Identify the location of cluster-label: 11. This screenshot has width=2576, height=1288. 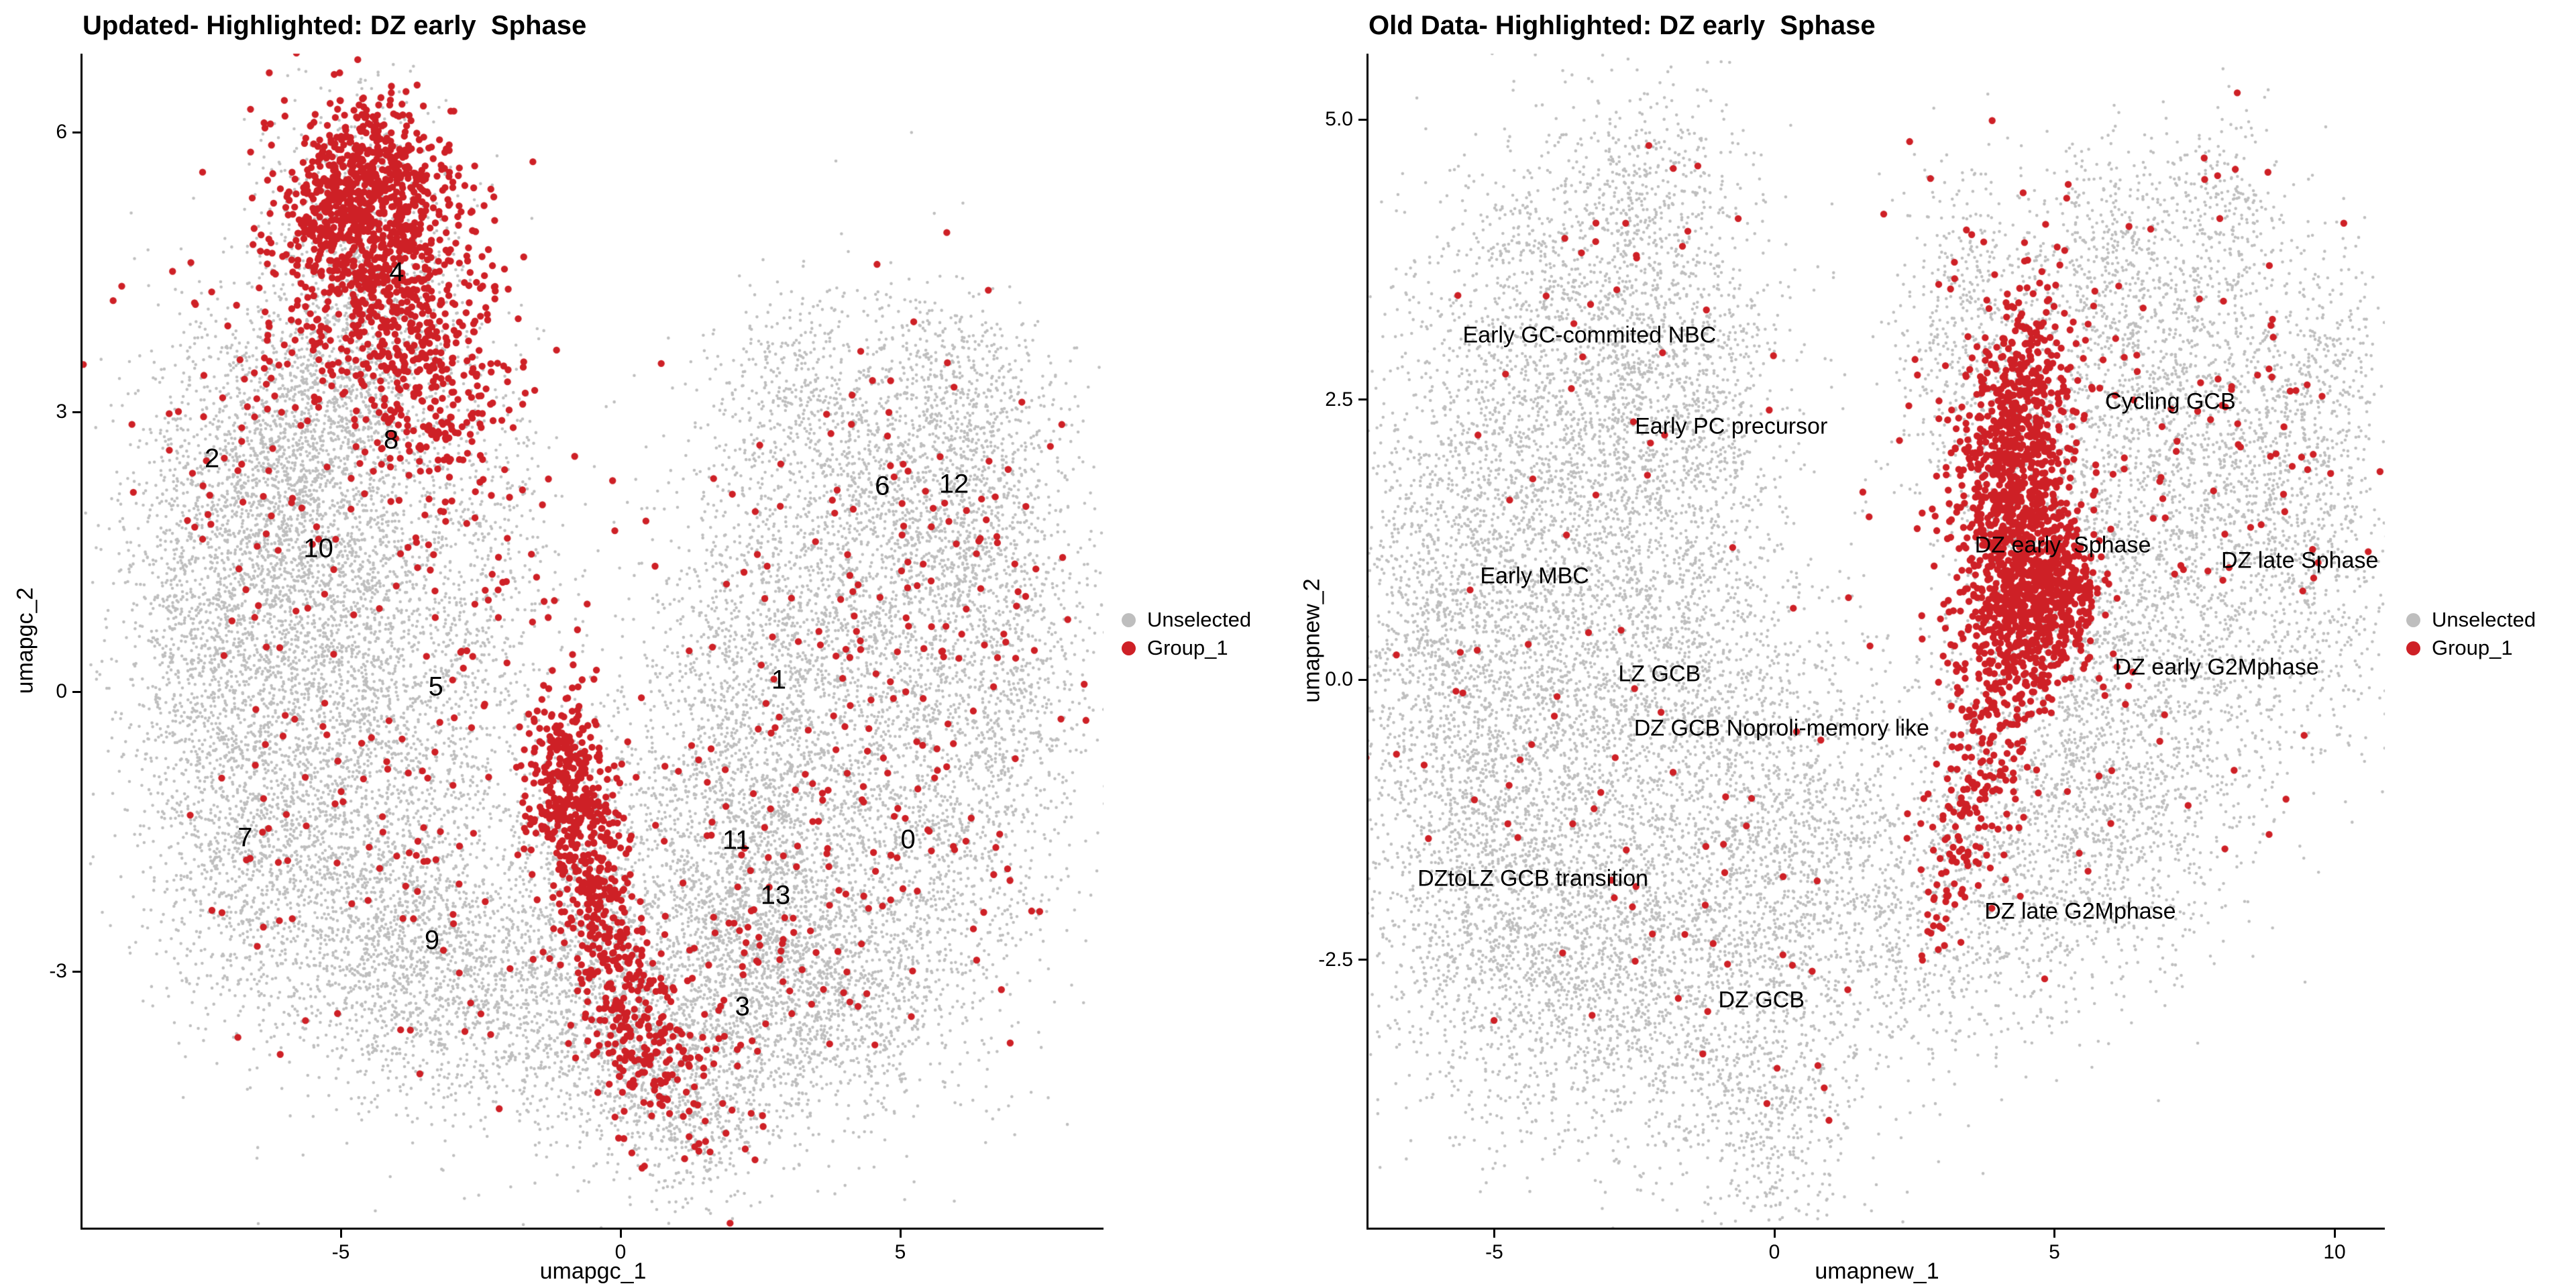
(736, 840).